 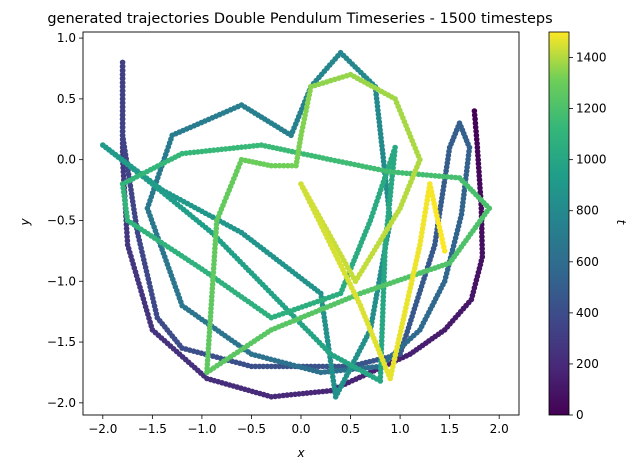 What do you see at coordinates (400, 429) in the screenshot?
I see `x-tick-label: 1.0` at bounding box center [400, 429].